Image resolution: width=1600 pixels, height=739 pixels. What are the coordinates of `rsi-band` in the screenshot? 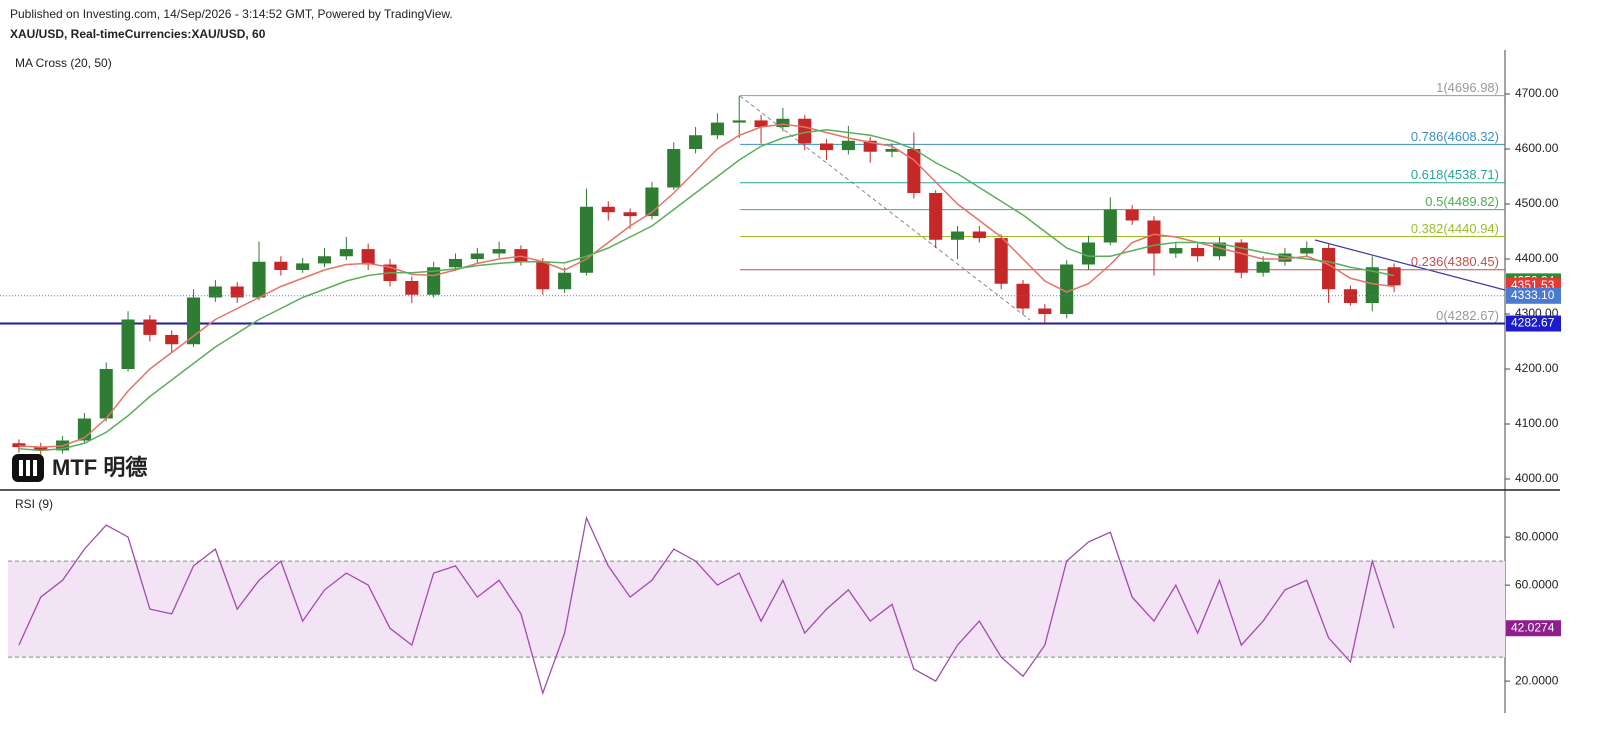 It's located at (756, 609).